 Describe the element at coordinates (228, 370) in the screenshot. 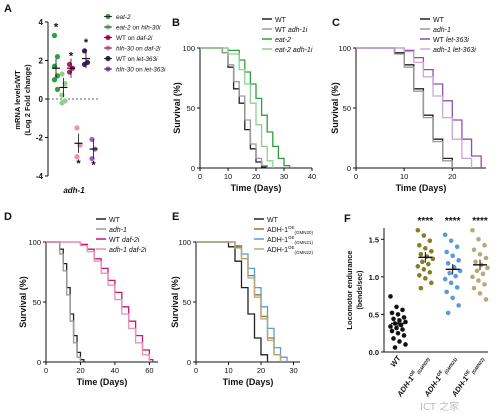

I see `x-tick-label-e: 10` at that location.